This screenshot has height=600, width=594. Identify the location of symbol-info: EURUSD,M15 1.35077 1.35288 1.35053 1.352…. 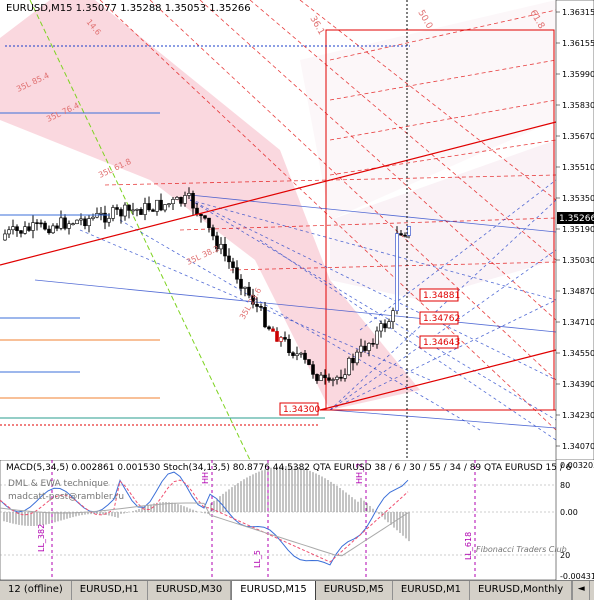
(128, 8).